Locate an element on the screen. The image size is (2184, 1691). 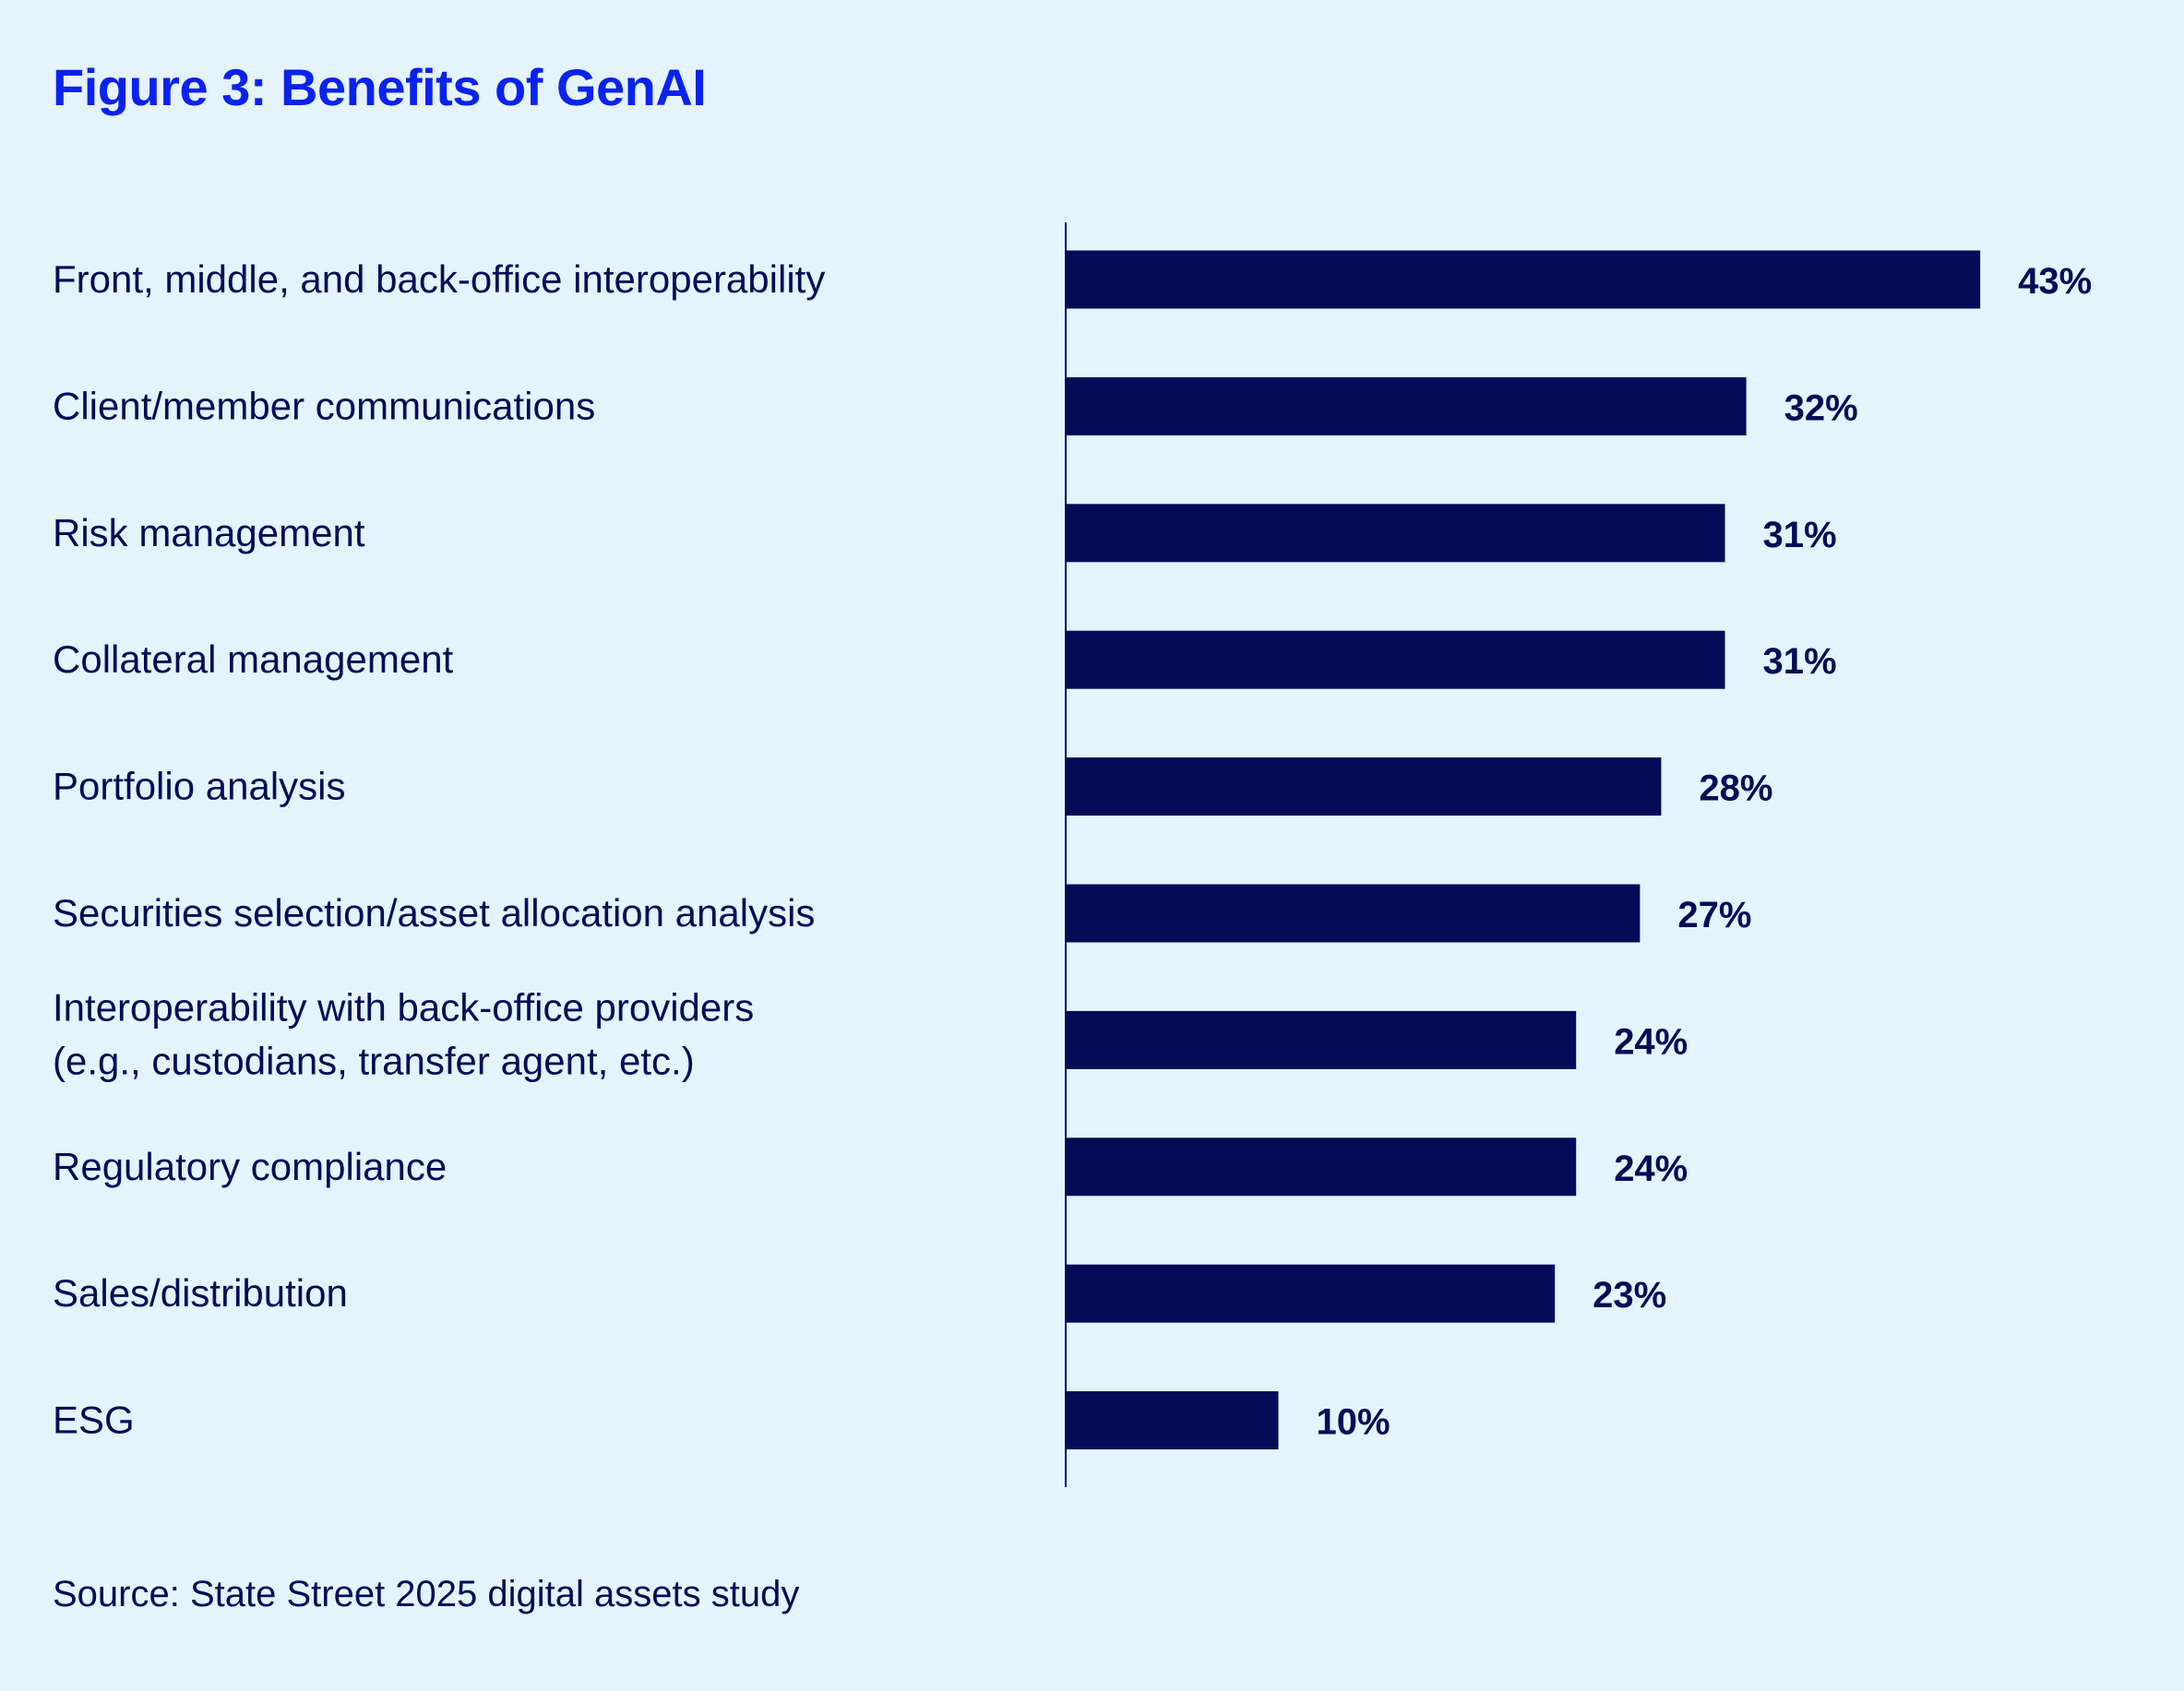
category-label: ESG is located at coordinates (94, 1420).